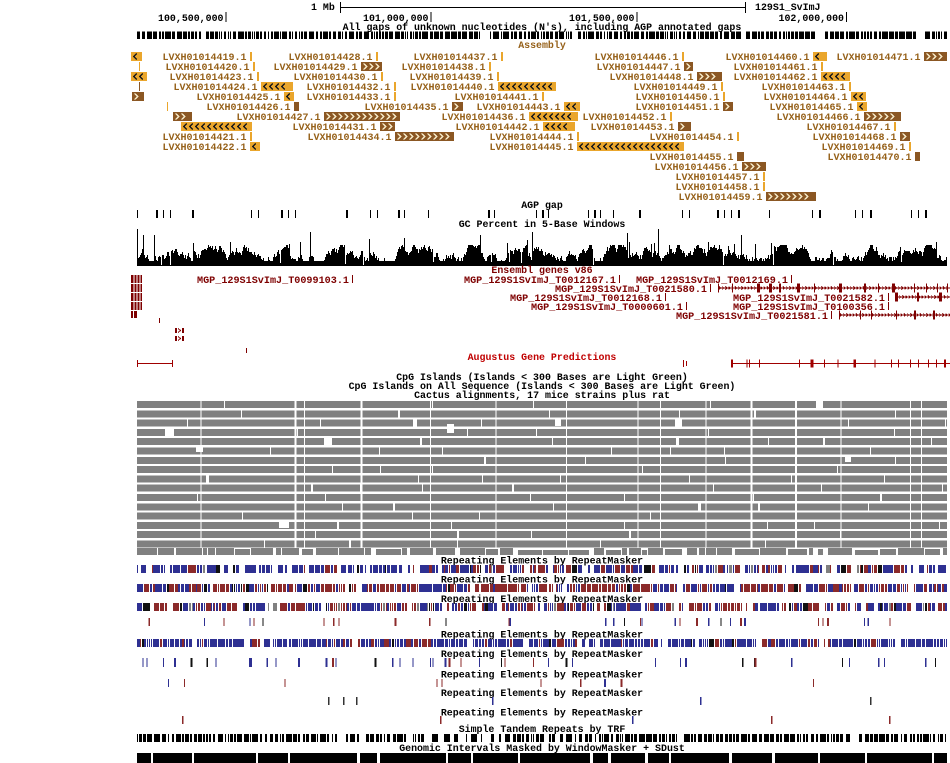 The width and height of the screenshot is (950, 763). What do you see at coordinates (249, 108) in the screenshot?
I see `svg-text: LVXH01014426.1` at bounding box center [249, 108].